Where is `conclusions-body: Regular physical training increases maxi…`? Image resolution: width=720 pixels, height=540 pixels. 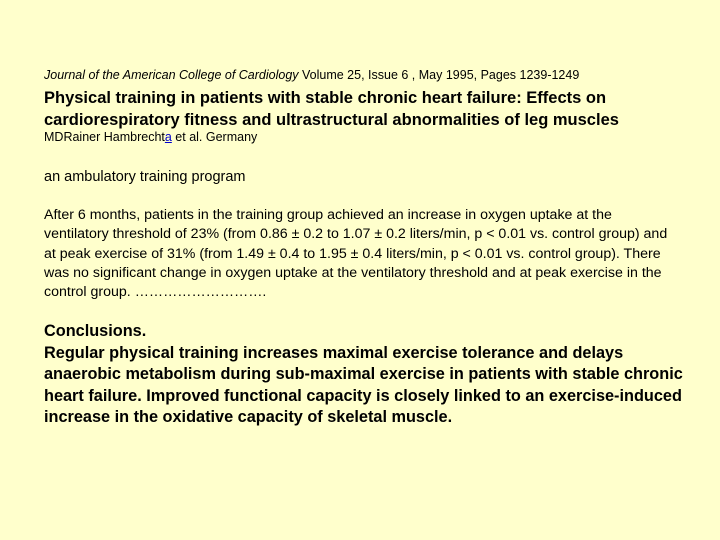
conclusions-body: Regular physical training increases maxi… is located at coordinates (363, 385).